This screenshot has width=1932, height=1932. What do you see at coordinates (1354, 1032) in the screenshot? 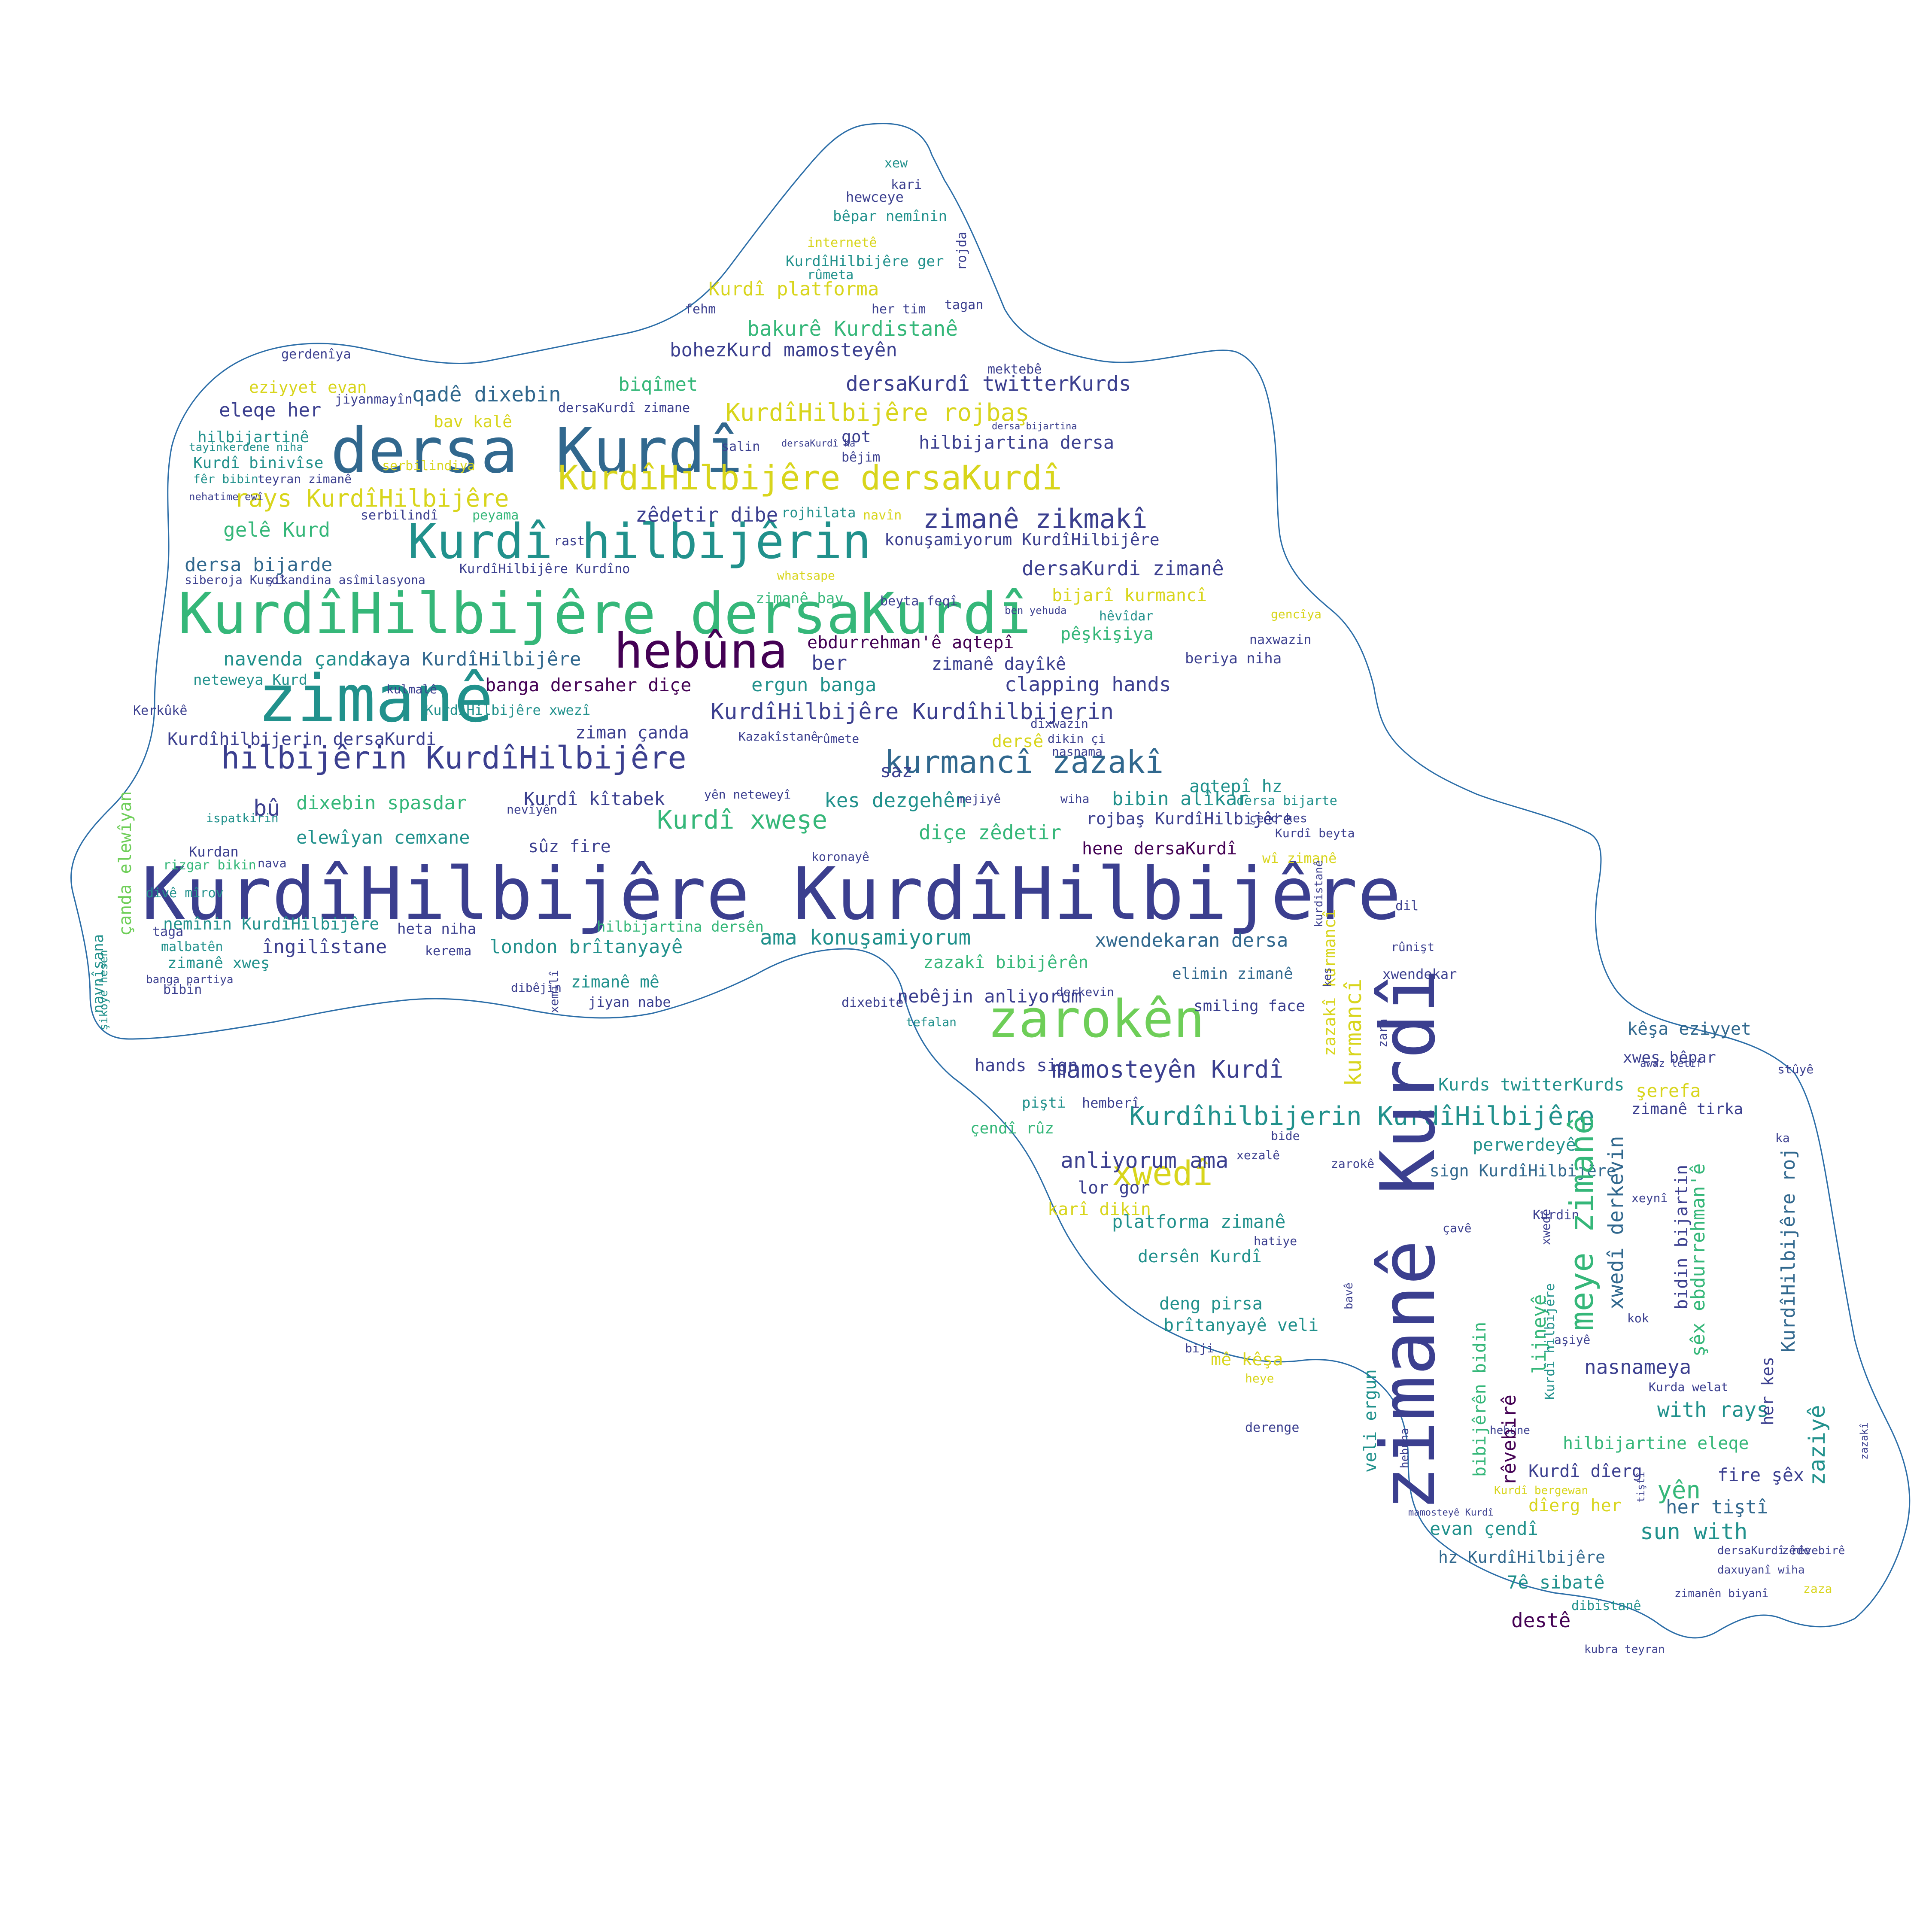
I see `word-cloud-word: kurmancî` at bounding box center [1354, 1032].